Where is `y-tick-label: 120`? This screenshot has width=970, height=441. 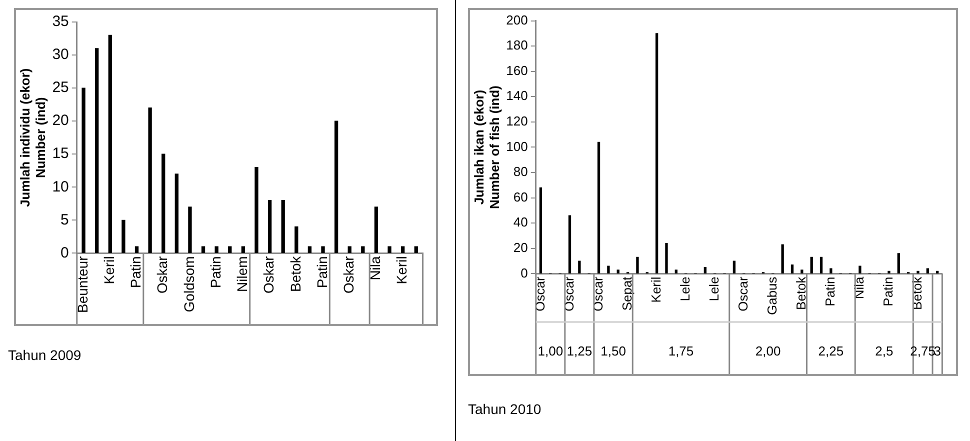
y-tick-label: 120 is located at coordinates (517, 121).